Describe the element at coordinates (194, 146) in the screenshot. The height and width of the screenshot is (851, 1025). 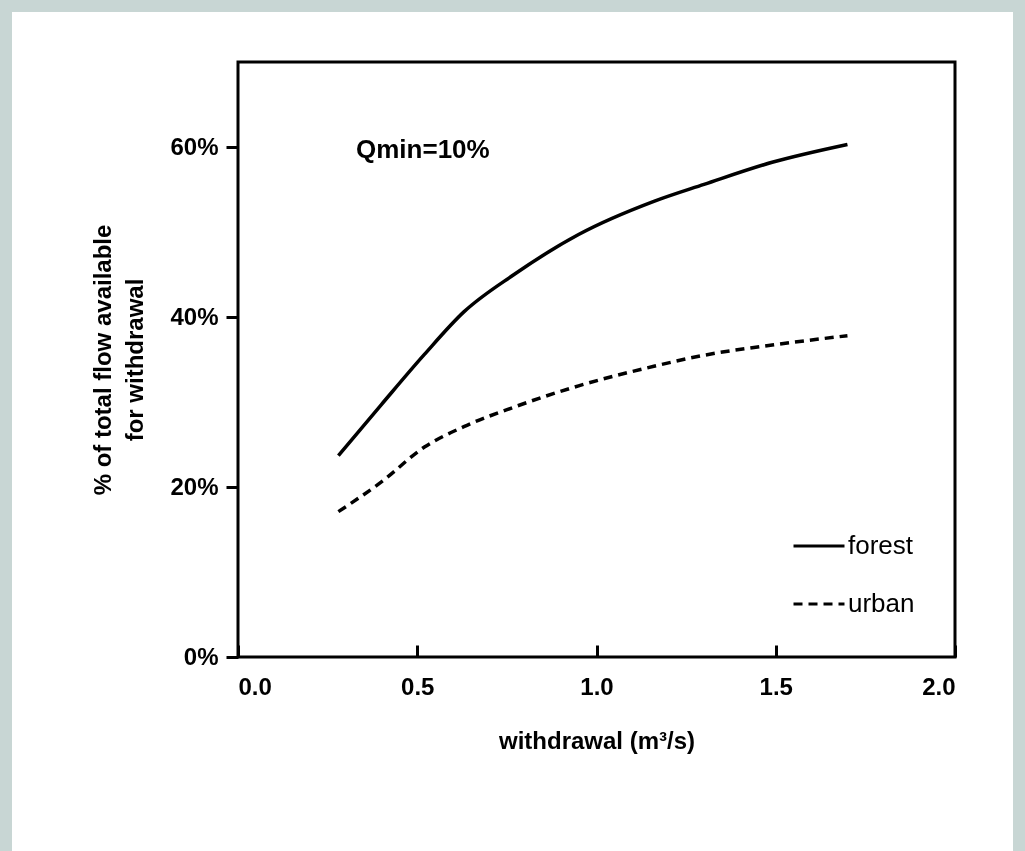
I see `y-tick-label: 60%` at that location.